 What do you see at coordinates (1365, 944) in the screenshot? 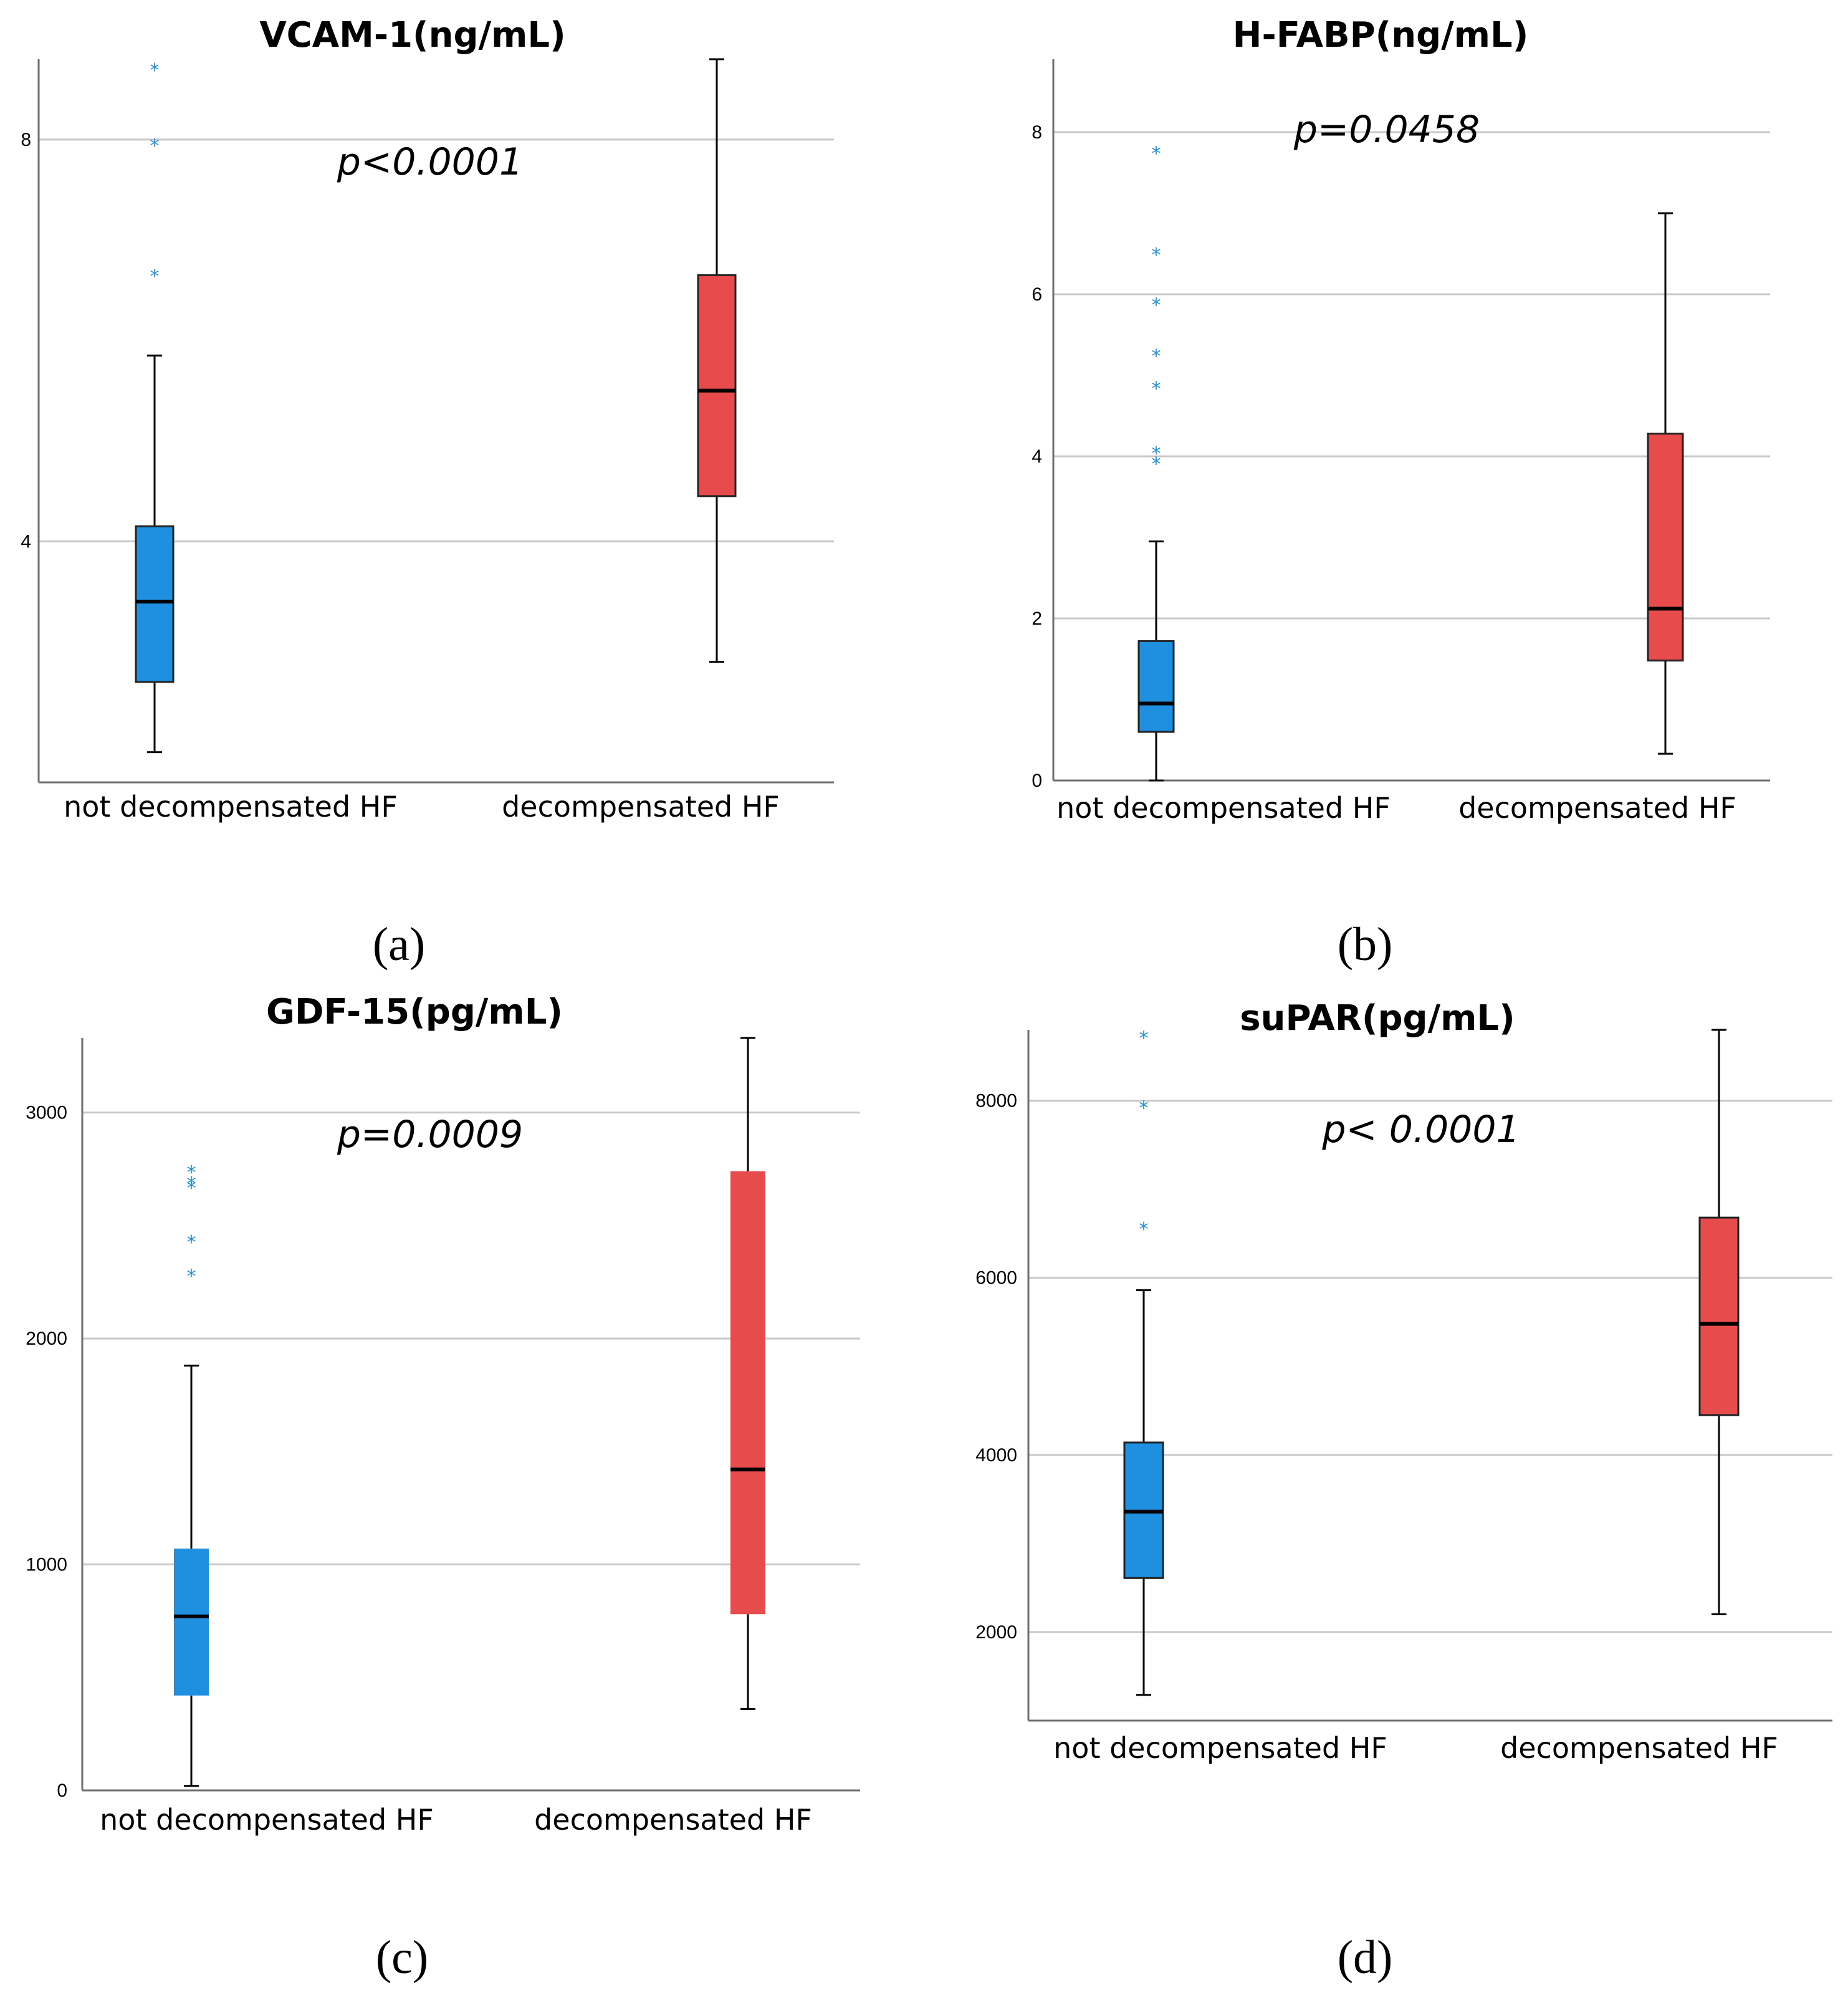
I see `panel-label: (b)` at bounding box center [1365, 944].